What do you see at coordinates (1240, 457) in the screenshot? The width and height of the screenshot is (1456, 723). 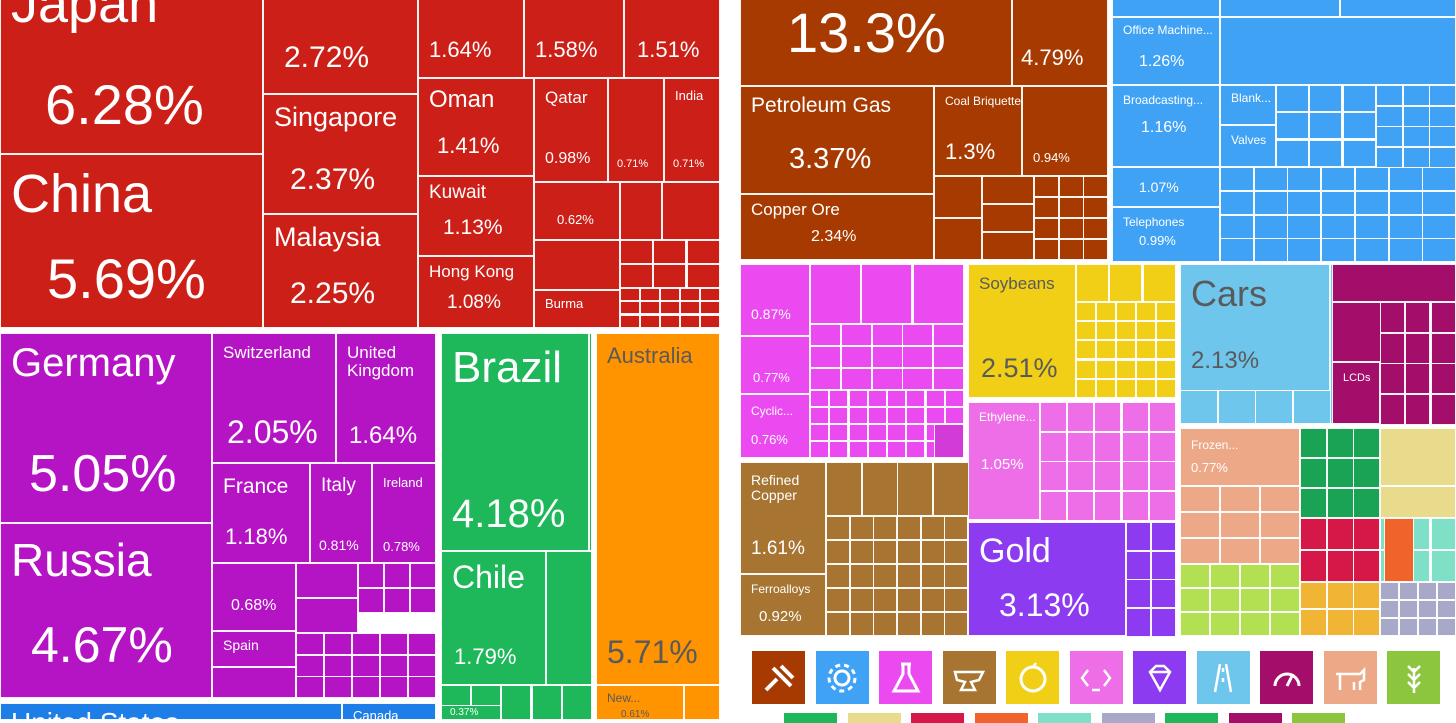 I see `tile-frozen: Frozen... 0.77%` at bounding box center [1240, 457].